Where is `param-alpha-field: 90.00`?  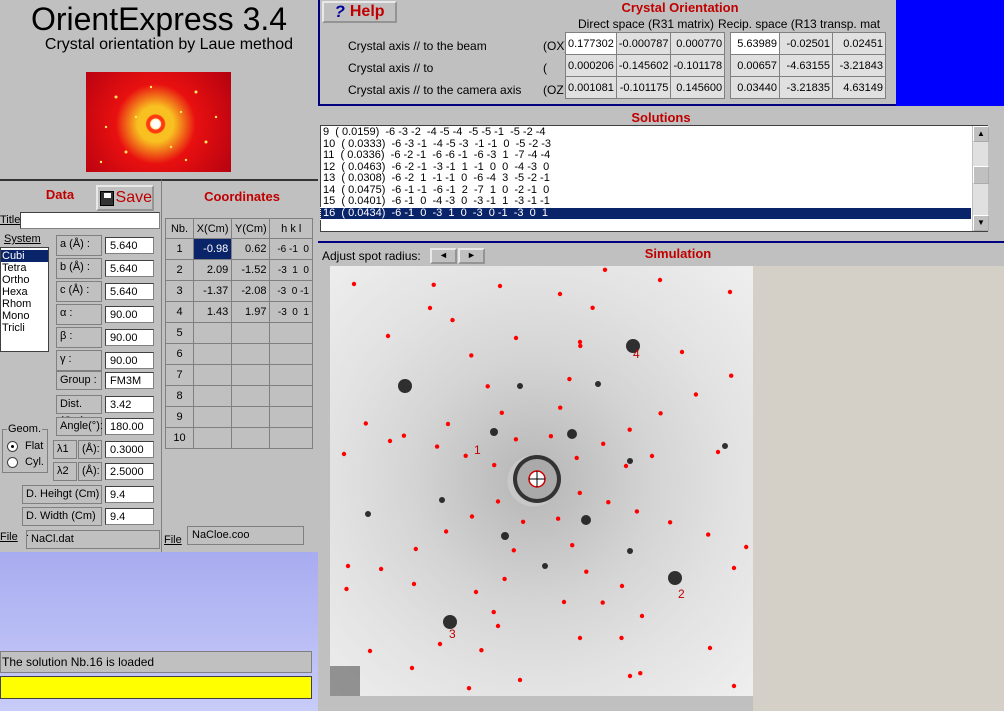 param-alpha-field: 90.00 is located at coordinates (129, 314).